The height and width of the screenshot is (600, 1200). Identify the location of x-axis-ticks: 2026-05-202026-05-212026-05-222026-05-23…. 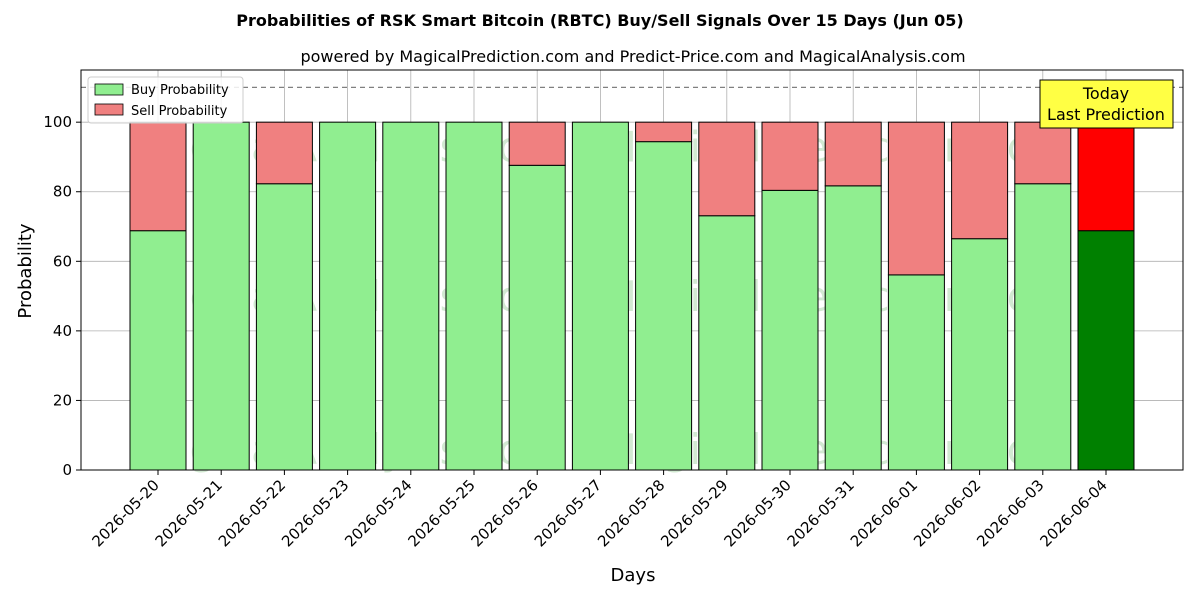
(599, 510).